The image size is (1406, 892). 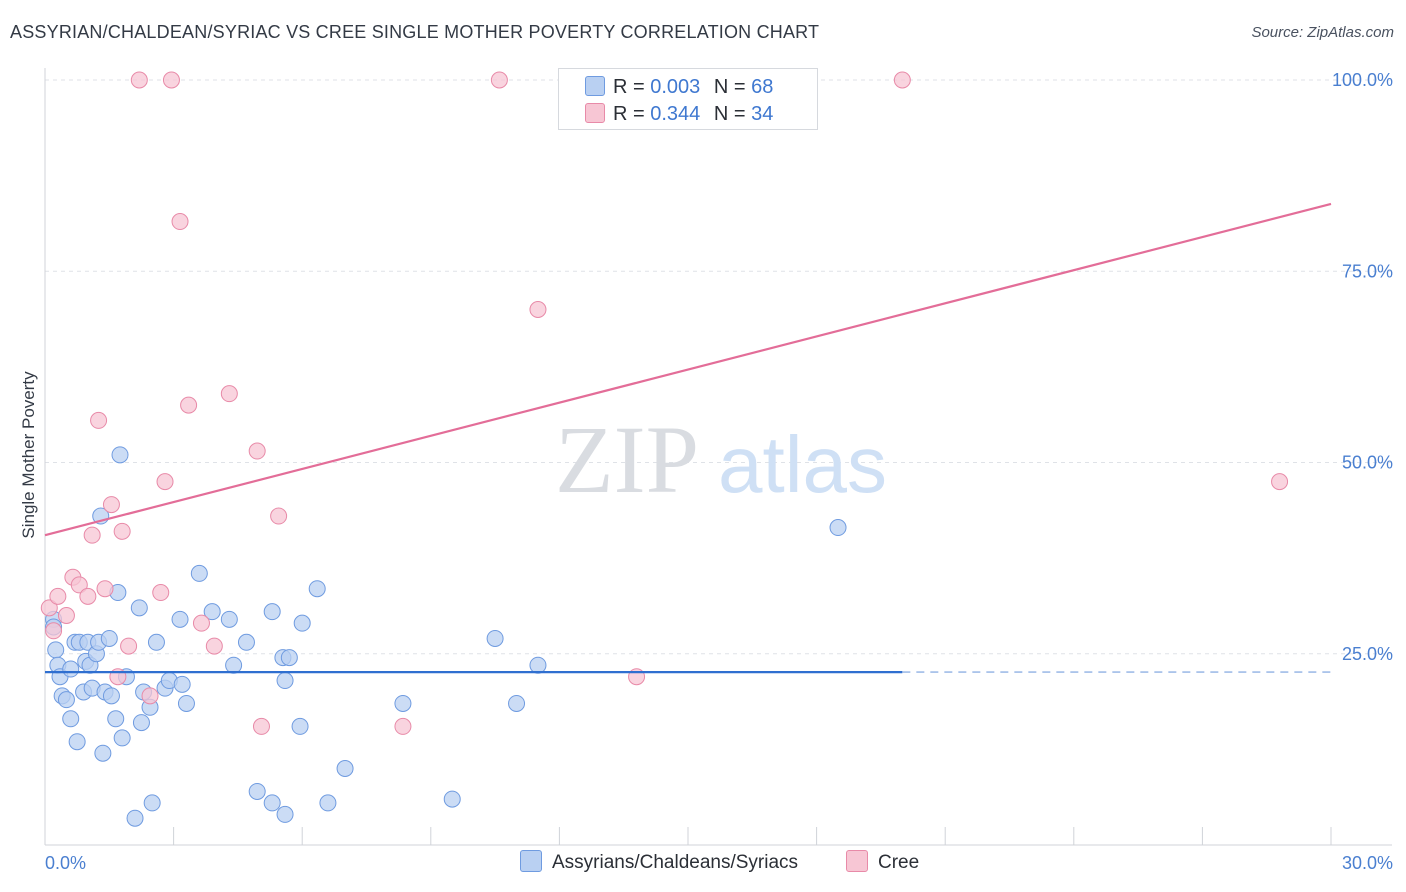 I want to click on watermark: ZIP atlas, so click(x=721, y=459).